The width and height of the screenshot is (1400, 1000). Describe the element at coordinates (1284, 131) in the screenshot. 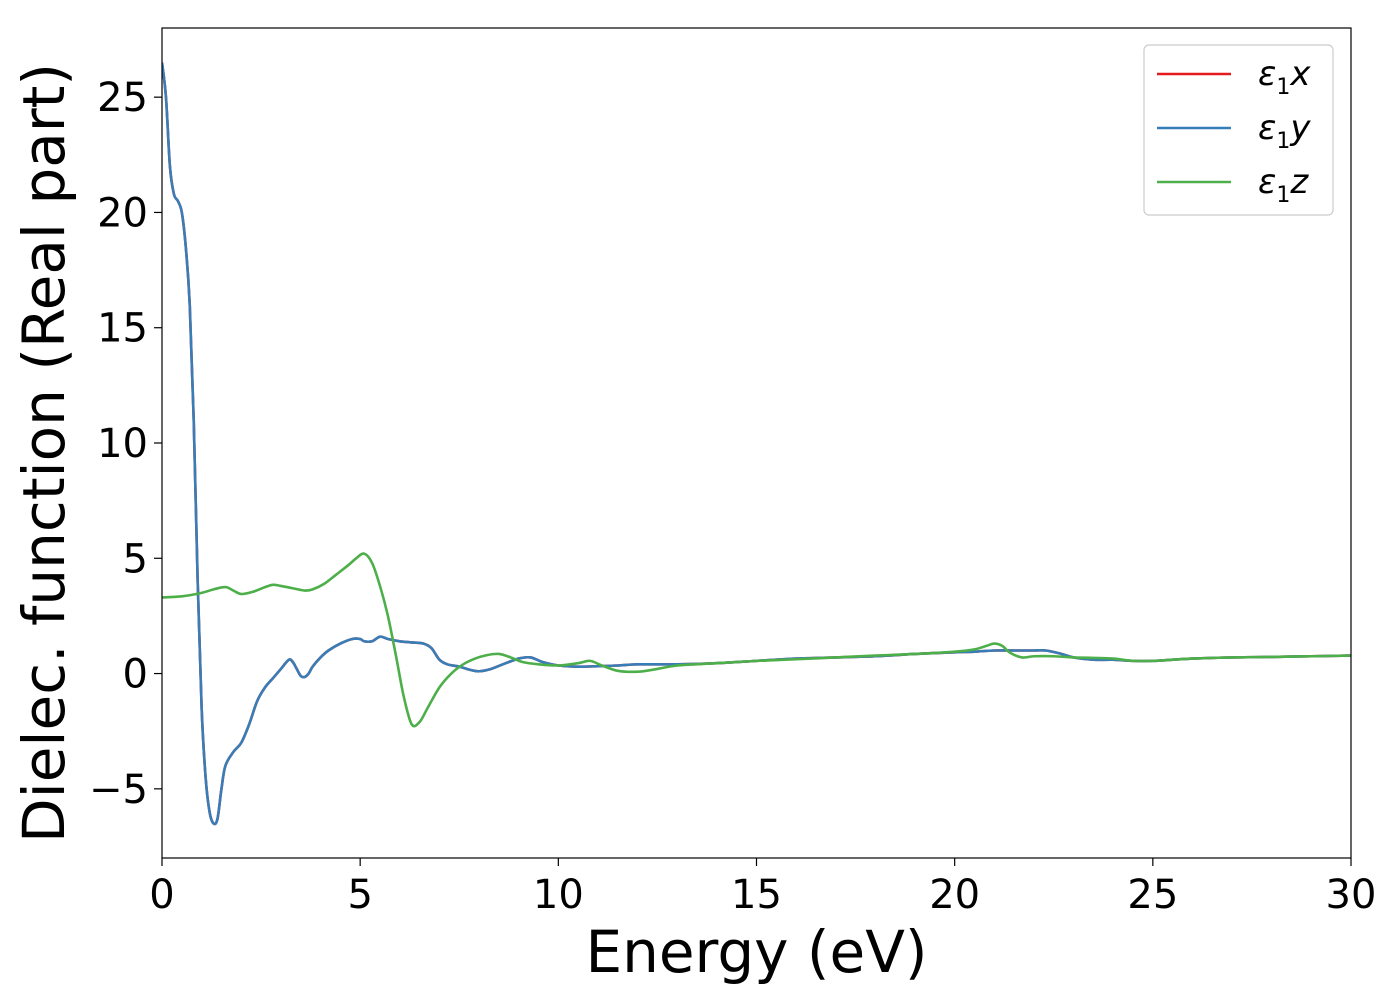

I see `legend-label-eps1y: ε1y` at that location.